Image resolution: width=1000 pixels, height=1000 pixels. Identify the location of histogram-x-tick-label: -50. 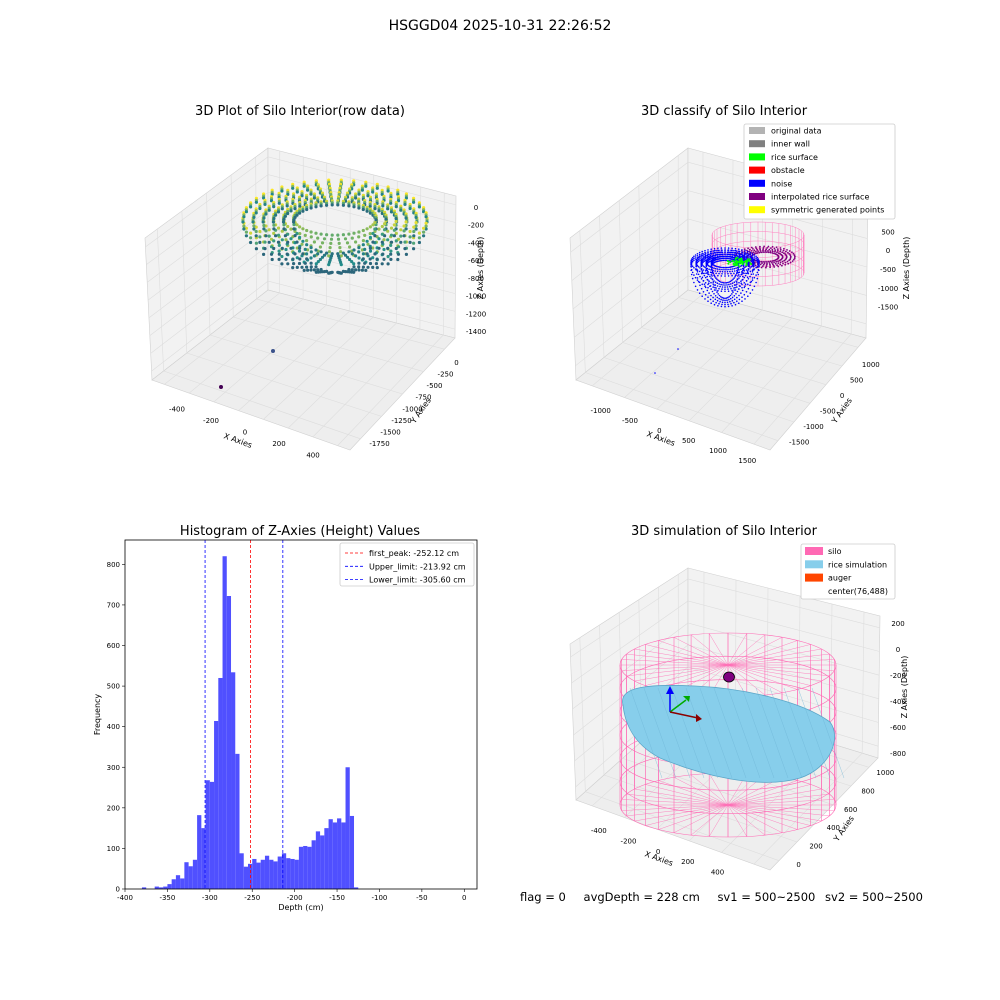
(421, 898).